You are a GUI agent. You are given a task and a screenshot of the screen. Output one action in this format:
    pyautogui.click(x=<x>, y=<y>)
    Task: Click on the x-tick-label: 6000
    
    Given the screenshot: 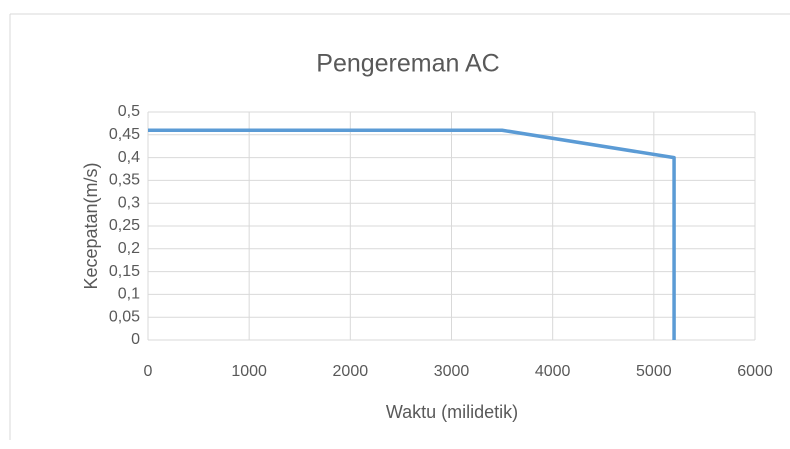 What is the action you would take?
    pyautogui.click(x=755, y=371)
    